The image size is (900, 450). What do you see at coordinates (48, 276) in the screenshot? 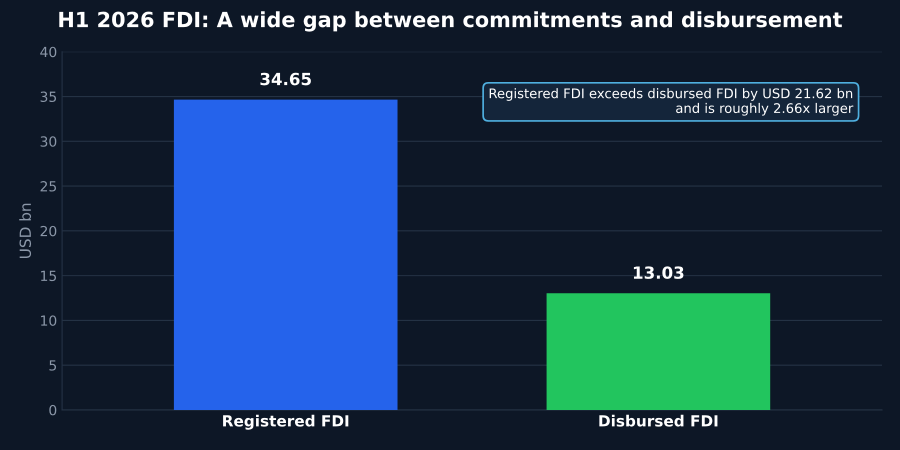
I see `y-tick-label: 15` at bounding box center [48, 276].